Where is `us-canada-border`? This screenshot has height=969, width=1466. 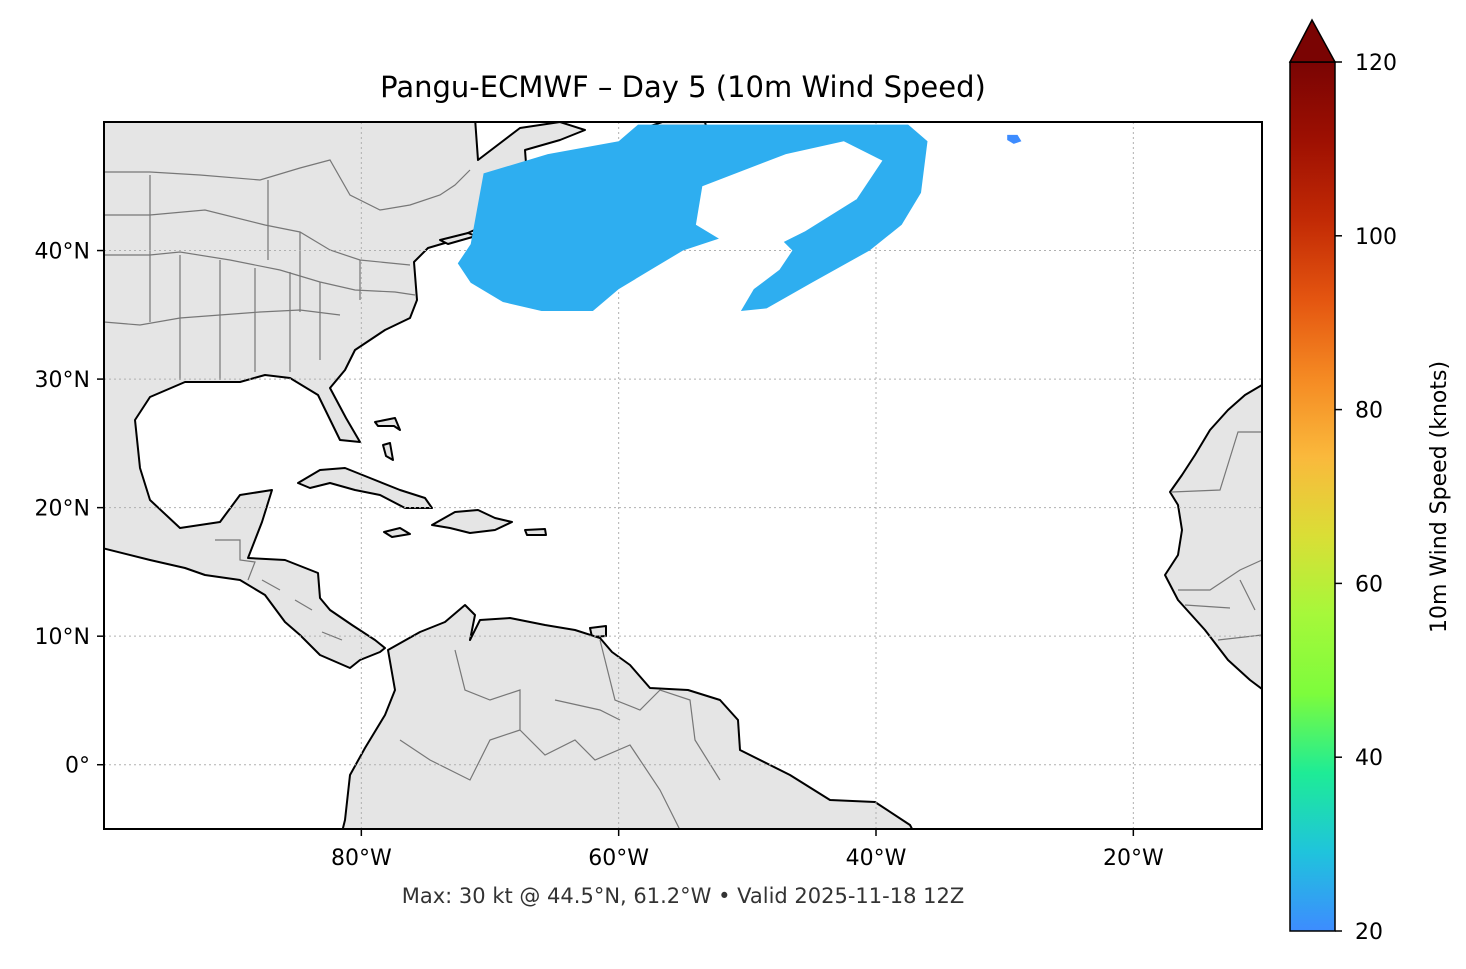 us-canada-border is located at coordinates (287, 185).